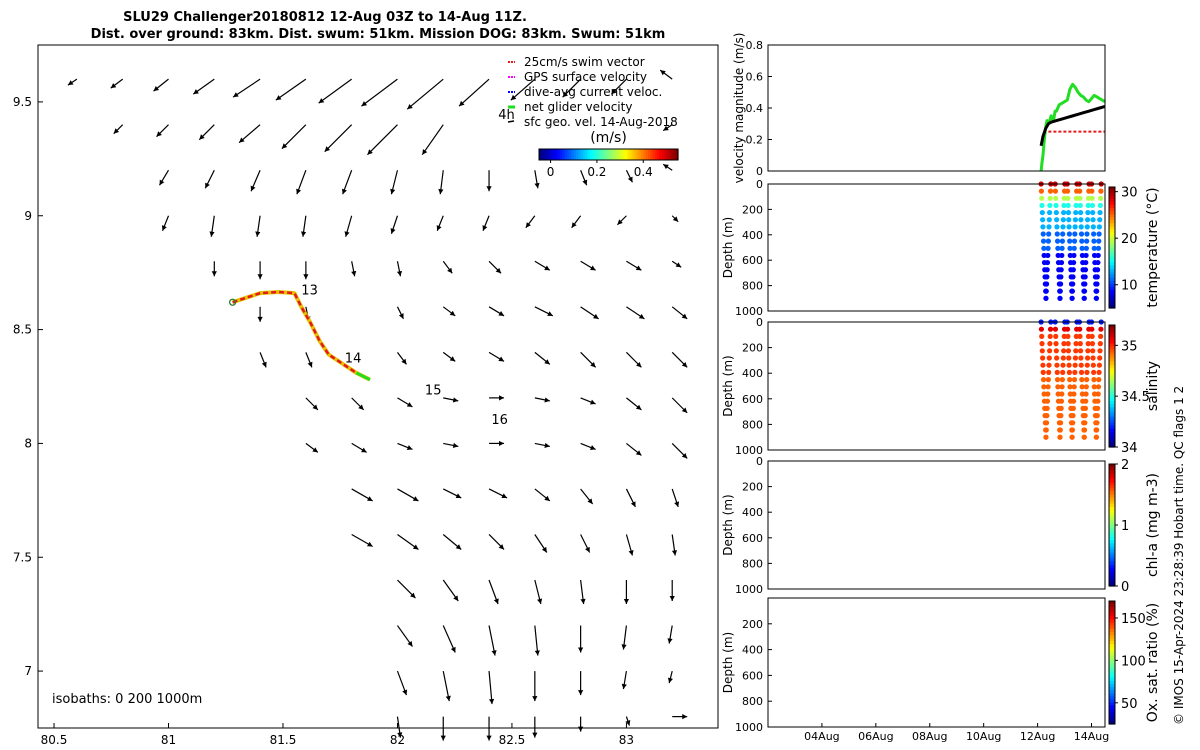  I want to click on geo-velocity-arrow, so click(492, 640).